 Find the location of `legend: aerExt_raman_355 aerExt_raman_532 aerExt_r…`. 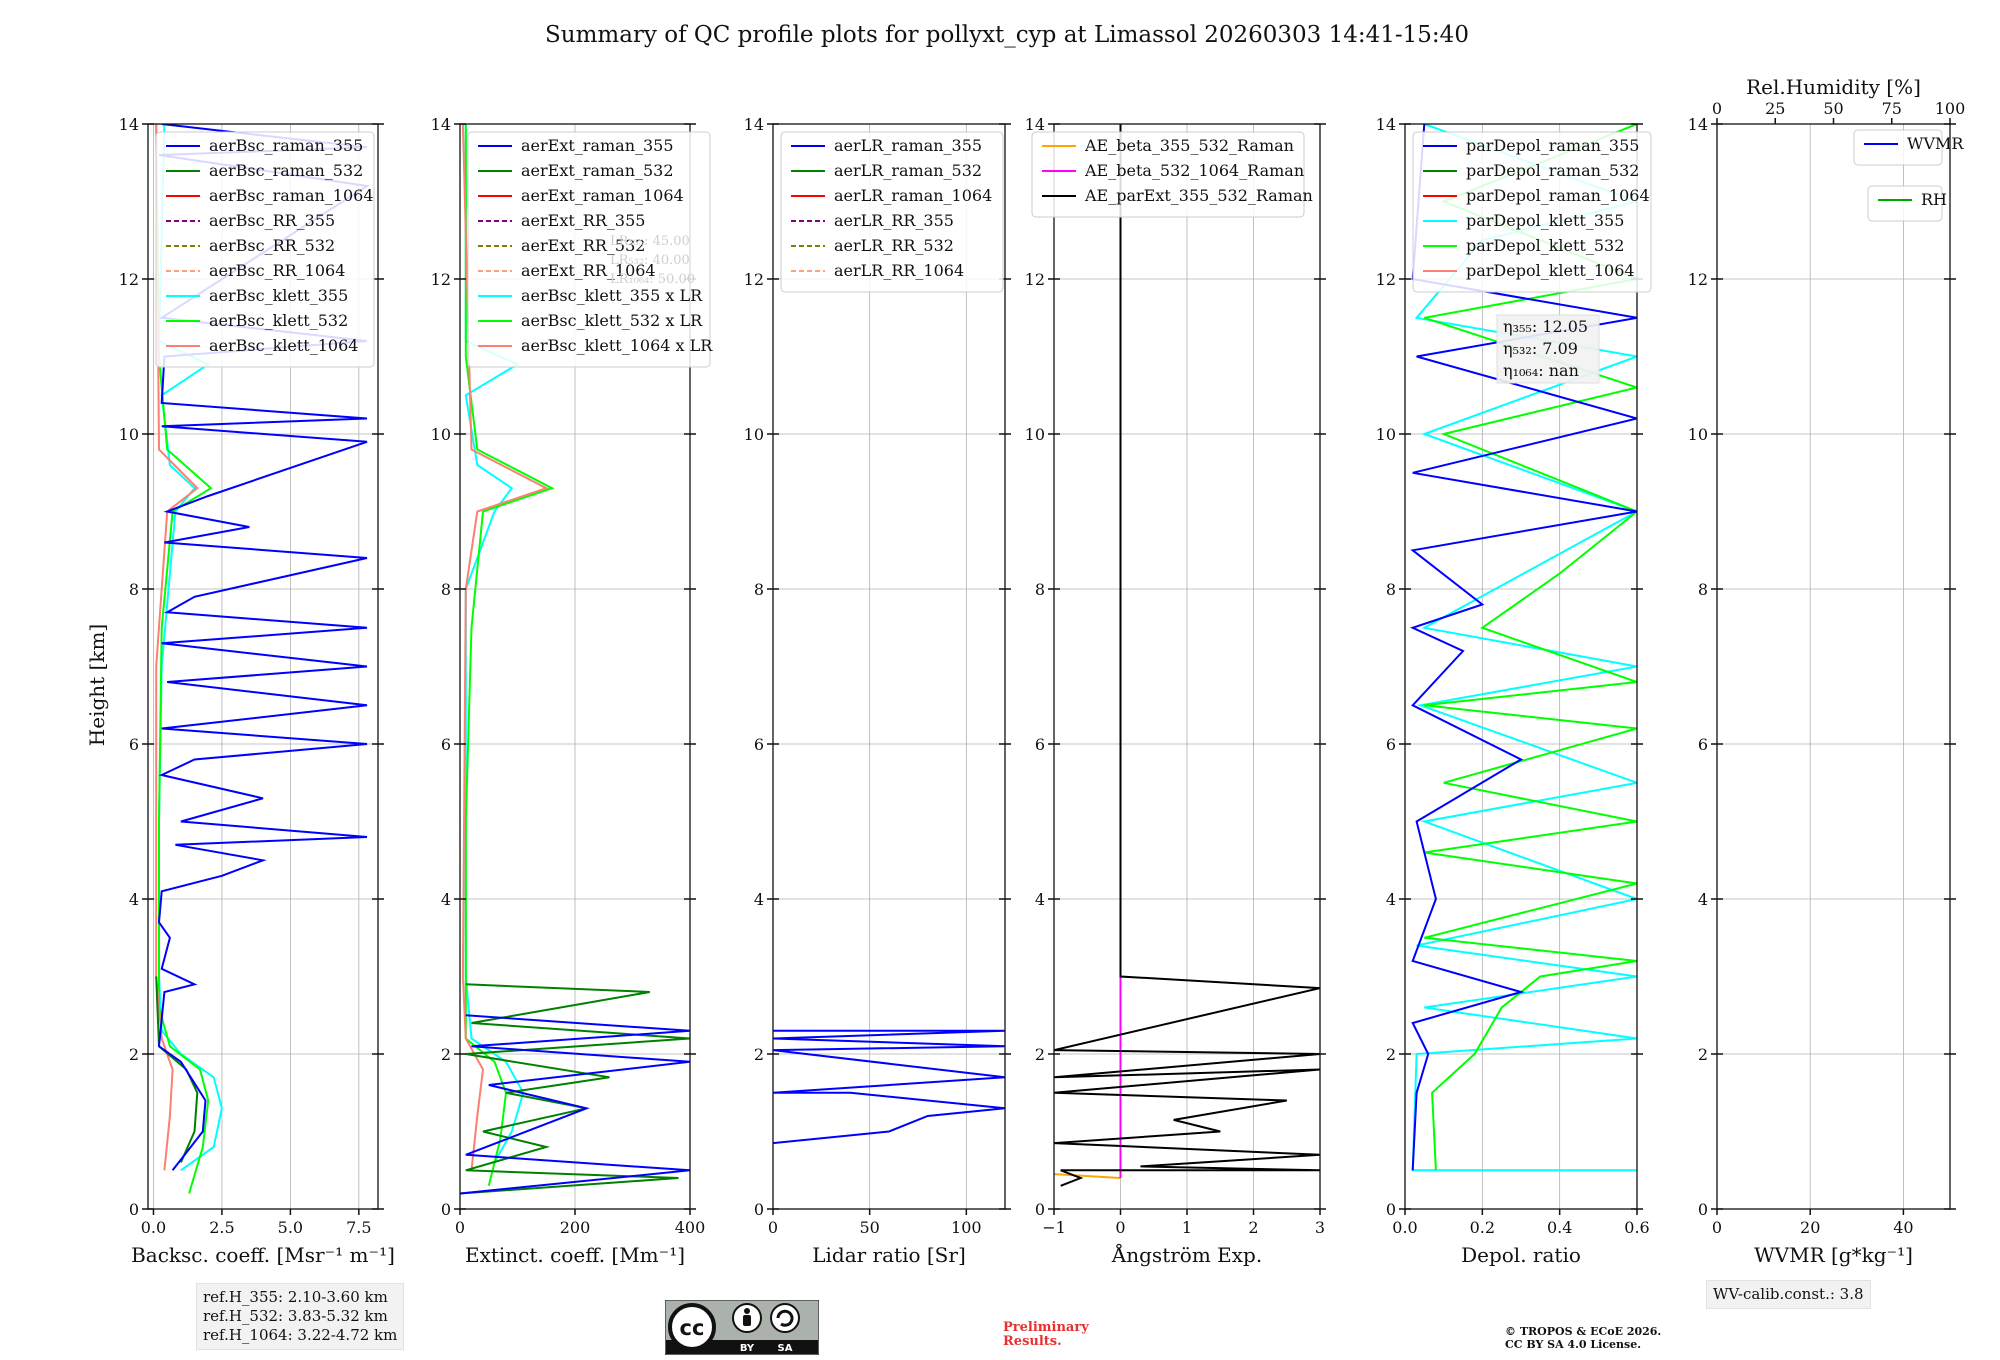

legend: aerExt_raman_355 aerExt_raman_532 aerExt_r… is located at coordinates (590, 249).